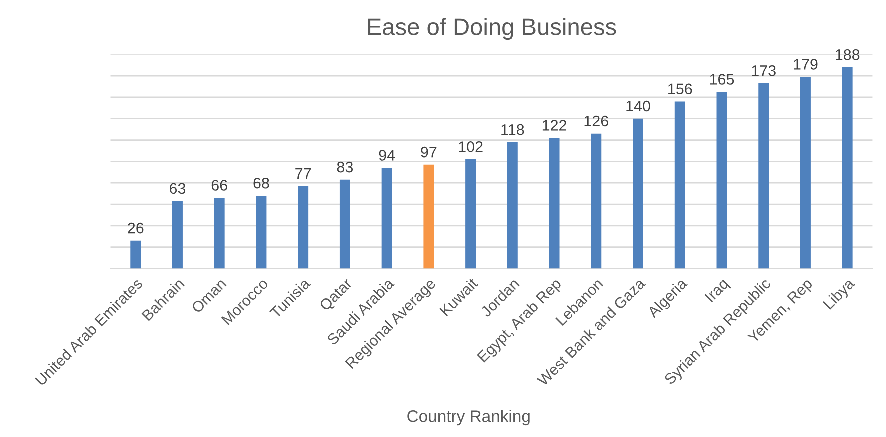 This screenshot has height=437, width=886. I want to click on data-label: 122, so click(554, 125).